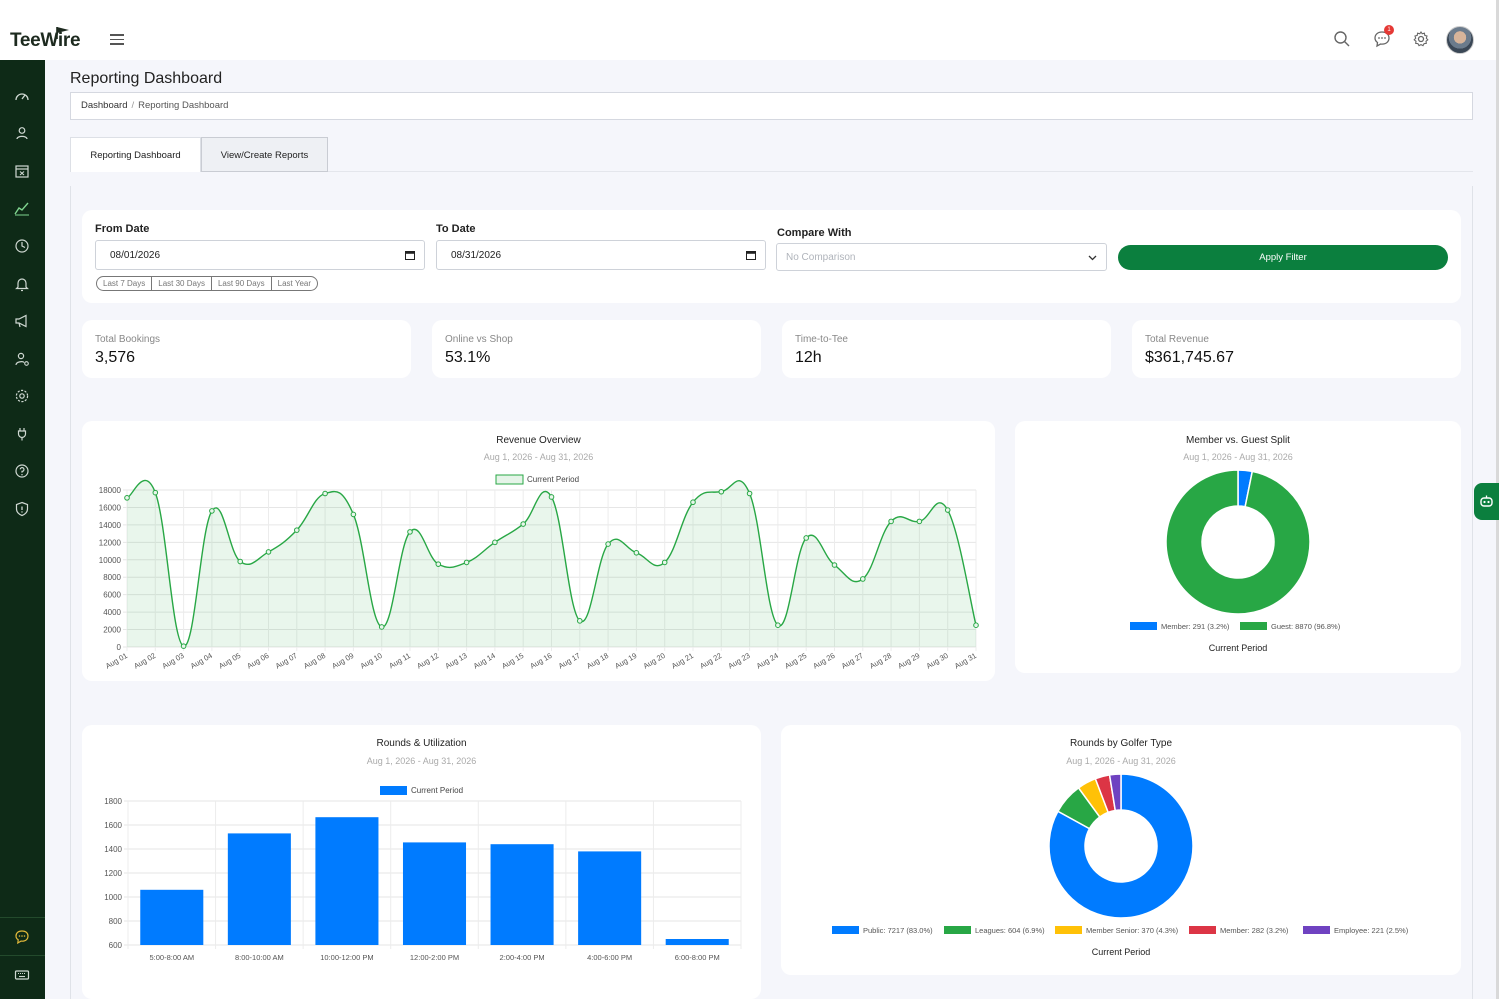 The width and height of the screenshot is (1499, 999). I want to click on tab-divider, so click(900, 171).